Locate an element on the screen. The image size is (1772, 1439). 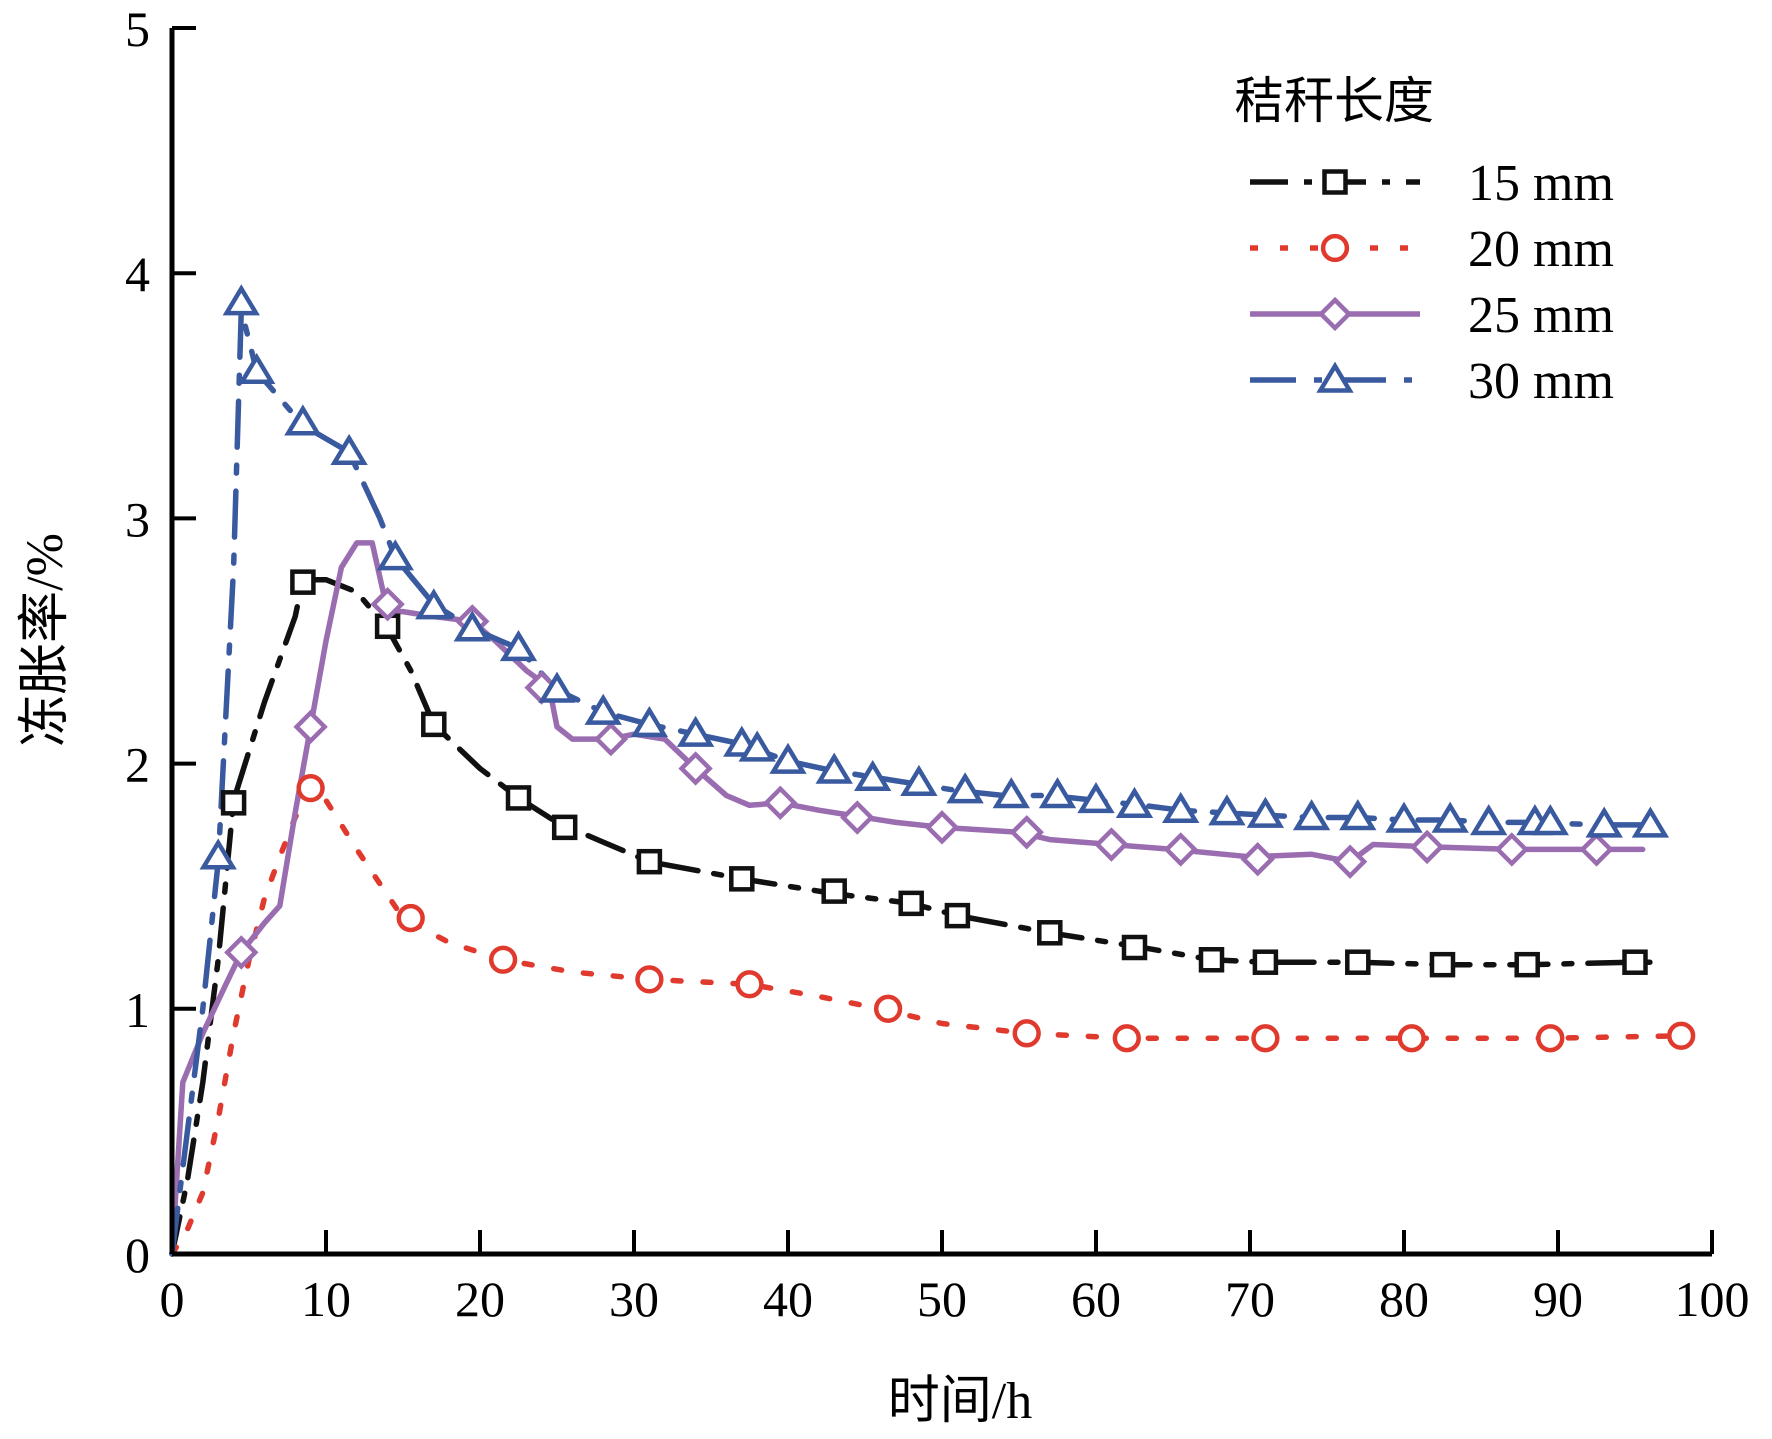
x-tick-label: 90 is located at coordinates (1558, 1299).